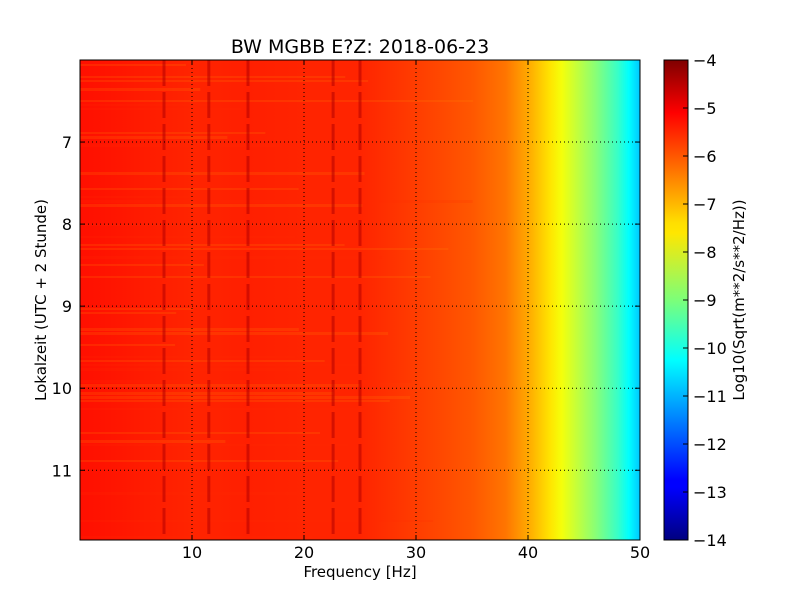 This screenshot has height=600, width=800. What do you see at coordinates (710, 492) in the screenshot?
I see `colorbar-tick-label: −13` at bounding box center [710, 492].